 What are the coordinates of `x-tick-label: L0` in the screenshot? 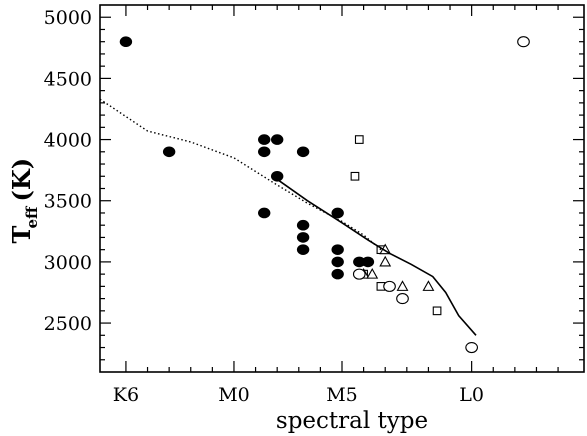 It's located at (471, 395).